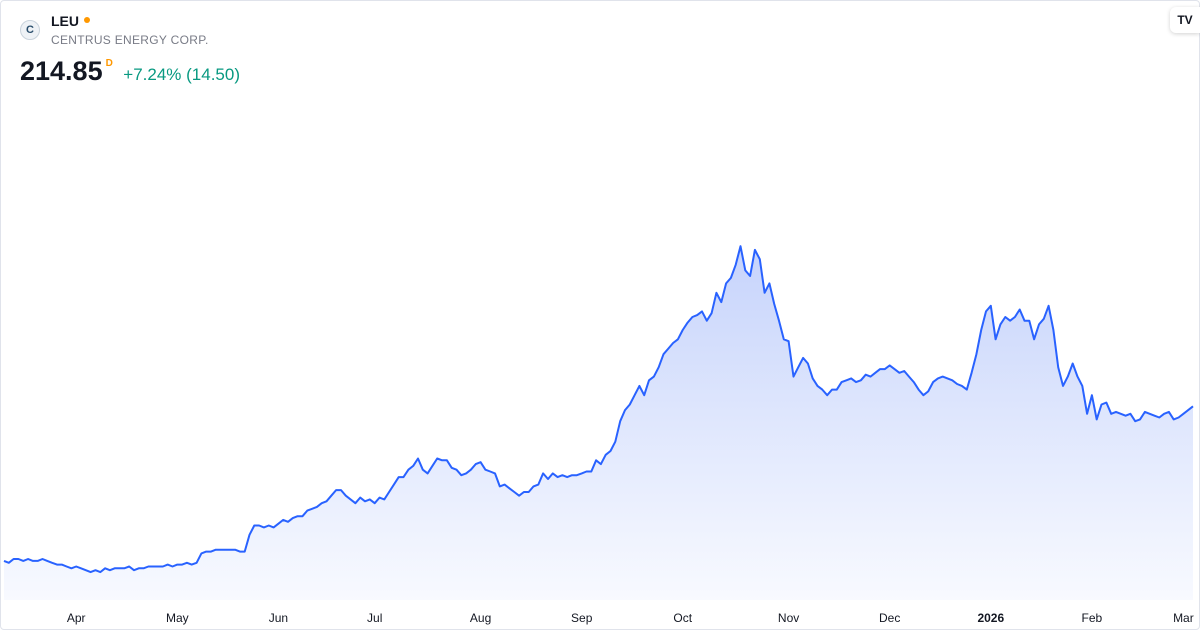 The image size is (1200, 630). What do you see at coordinates (278, 618) in the screenshot?
I see `x-tick-label: Jun` at bounding box center [278, 618].